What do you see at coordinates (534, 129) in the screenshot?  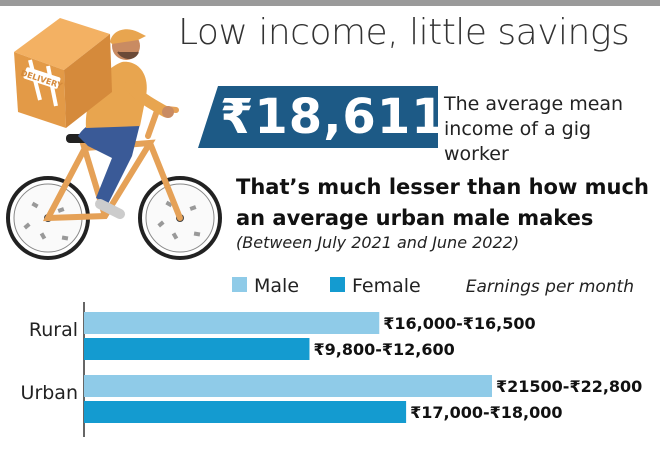 I see `stat-caption: The average mean income of a gig worker` at bounding box center [534, 129].